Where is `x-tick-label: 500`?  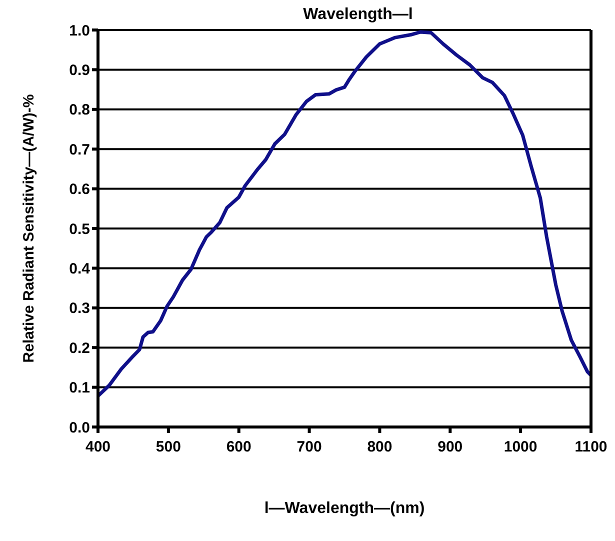
x-tick-label: 500 is located at coordinates (168, 447).